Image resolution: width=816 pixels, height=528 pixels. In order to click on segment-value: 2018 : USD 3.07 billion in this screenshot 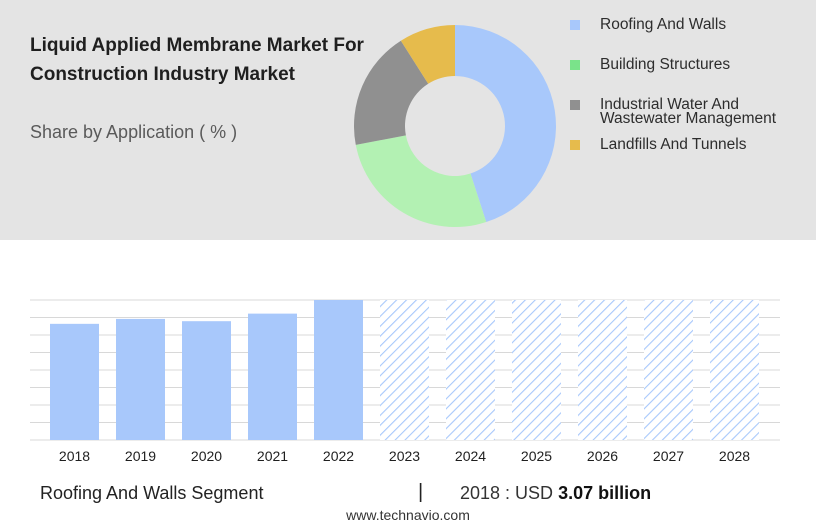, I will do `click(555, 493)`.